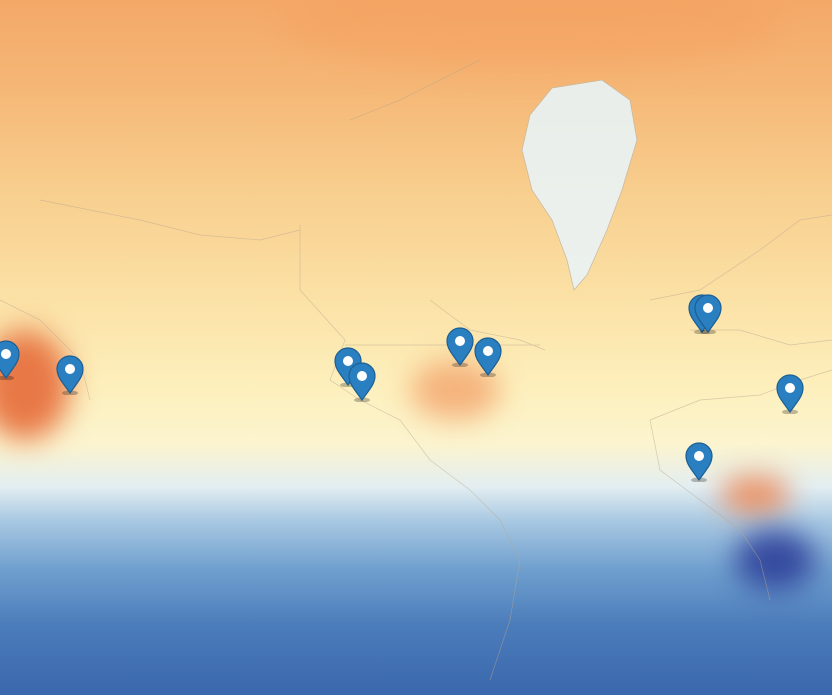 This screenshot has height=695, width=832. Describe the element at coordinates (775, 560) in the screenshot. I see `cold-spot-southern-africa` at that location.